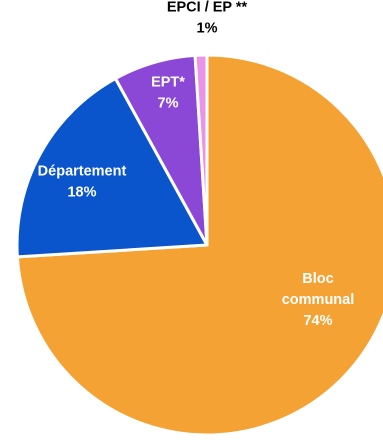  Describe the element at coordinates (207, 7) in the screenshot. I see `pie-slice-4-category-label: EPCI / EP **` at that location.